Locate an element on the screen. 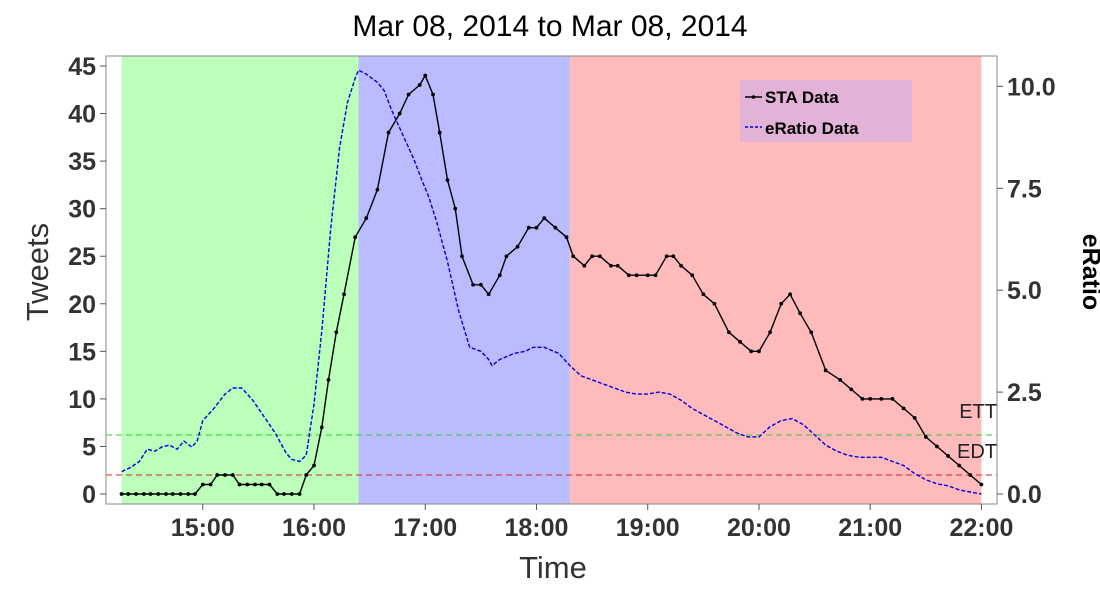 The height and width of the screenshot is (594, 1100). y-right-tick-label-4: 10.0 is located at coordinates (1031, 87).